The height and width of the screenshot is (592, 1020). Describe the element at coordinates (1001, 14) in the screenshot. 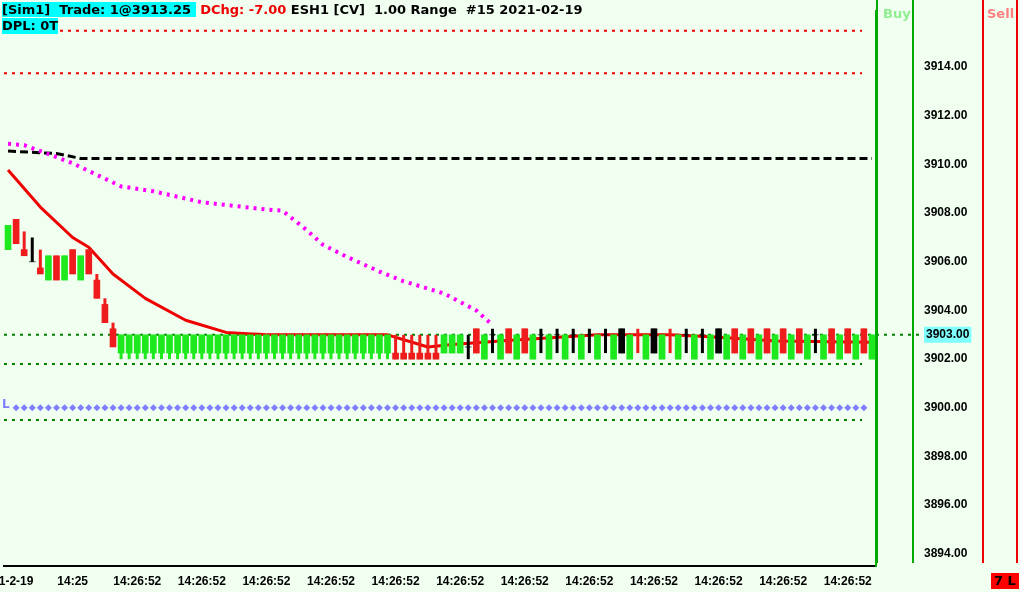

I see `text: Sell` at that location.